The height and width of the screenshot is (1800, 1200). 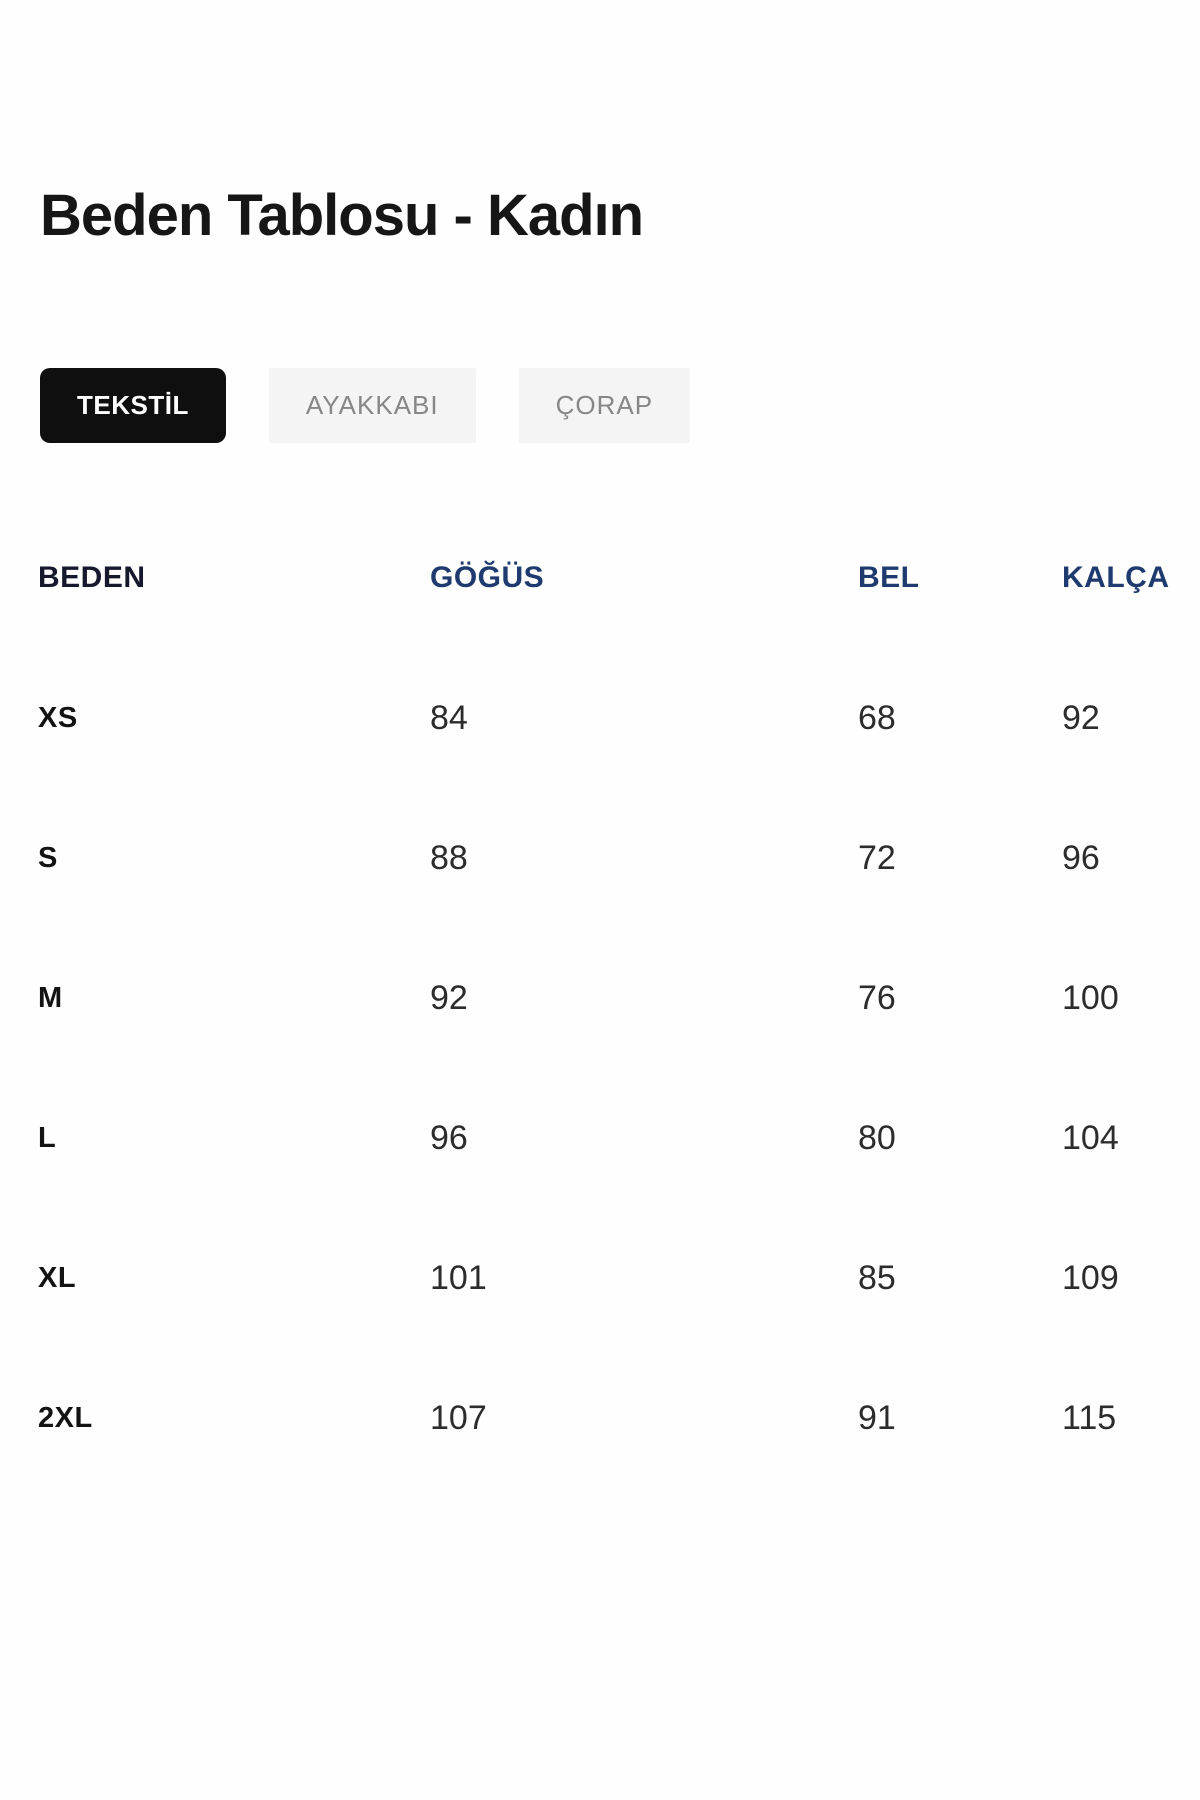 I want to click on size-cell: M, so click(x=50, y=997).